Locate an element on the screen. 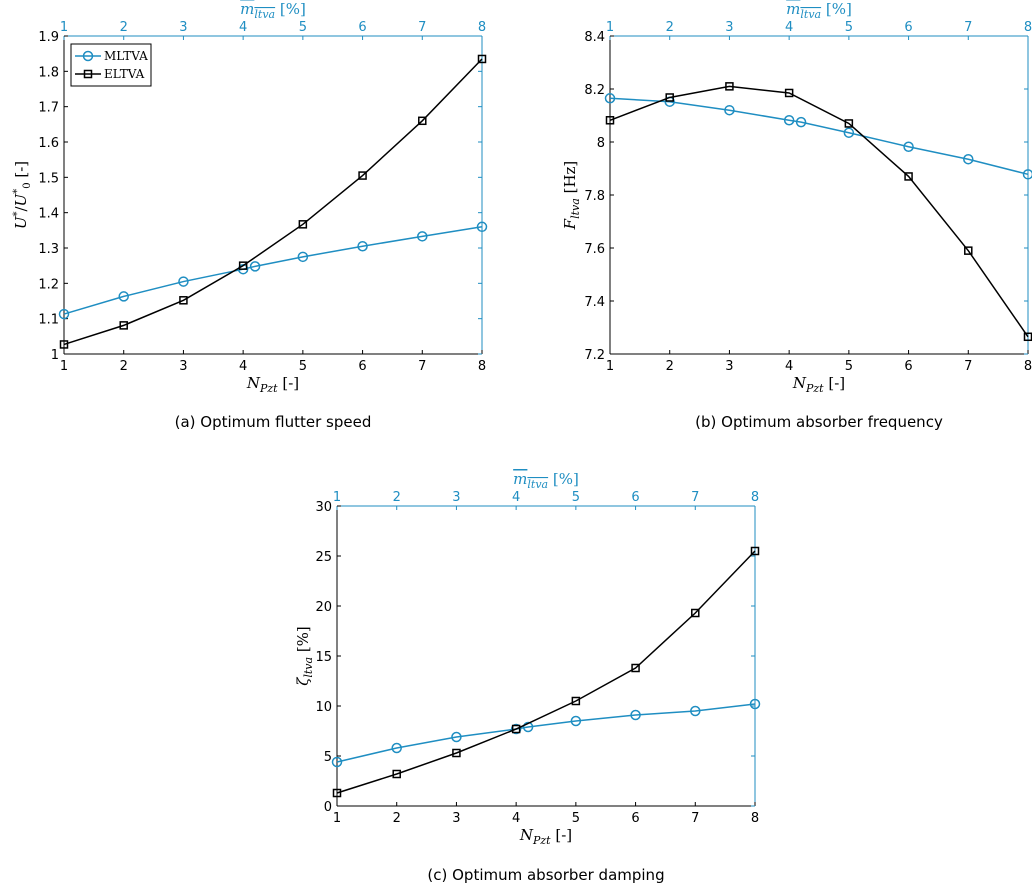 The width and height of the screenshot is (1032, 894). legend-label: ELTVA is located at coordinates (124, 74).